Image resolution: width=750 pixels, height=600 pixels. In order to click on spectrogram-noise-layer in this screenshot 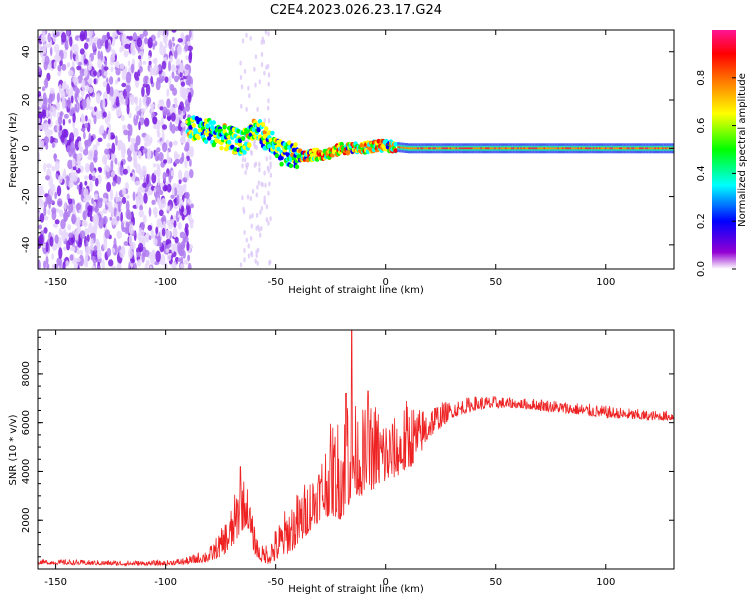, I will do `click(155, 149)`.